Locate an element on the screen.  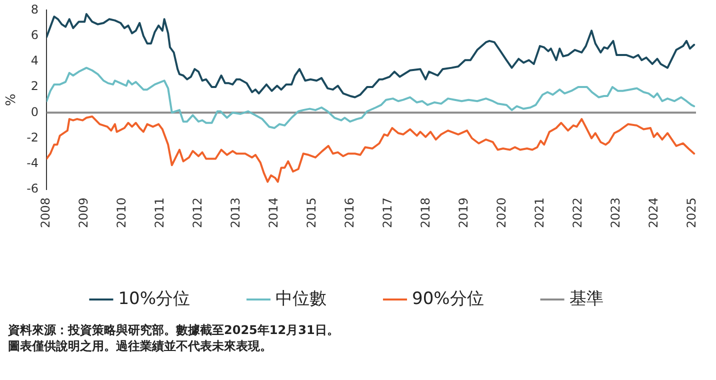
x-tick-label: 2013 is located at coordinates (235, 212).